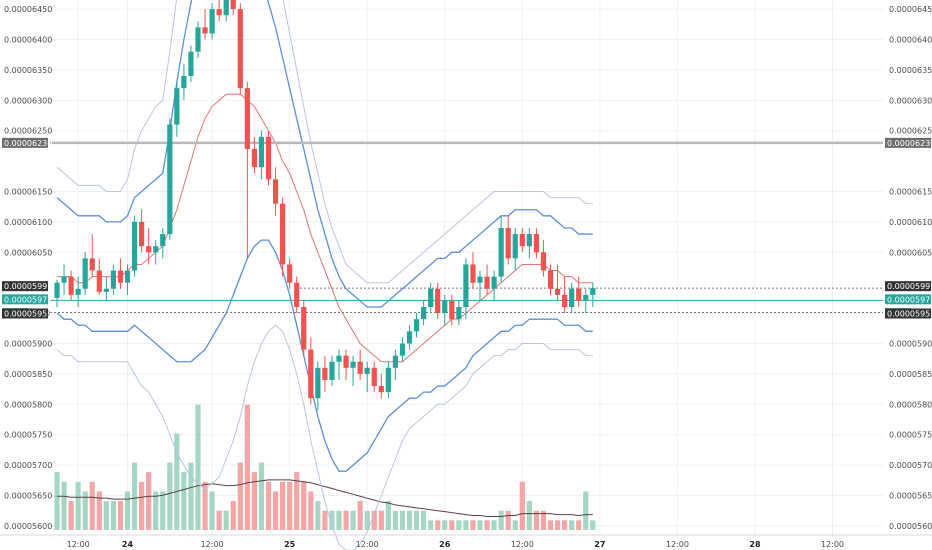 The height and width of the screenshot is (550, 932). What do you see at coordinates (910, 9) in the screenshot?
I see `right-tick-label: 0.00006450` at bounding box center [910, 9].